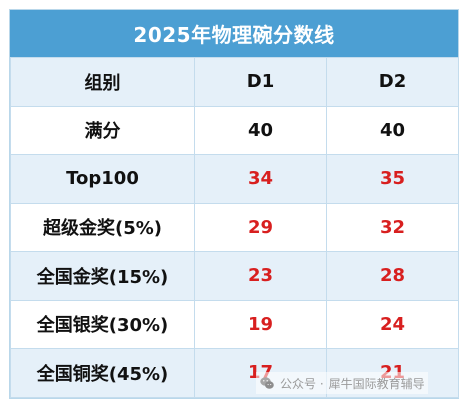  I want to click on watermark-prefix: 公众号 ·, so click(302, 383).